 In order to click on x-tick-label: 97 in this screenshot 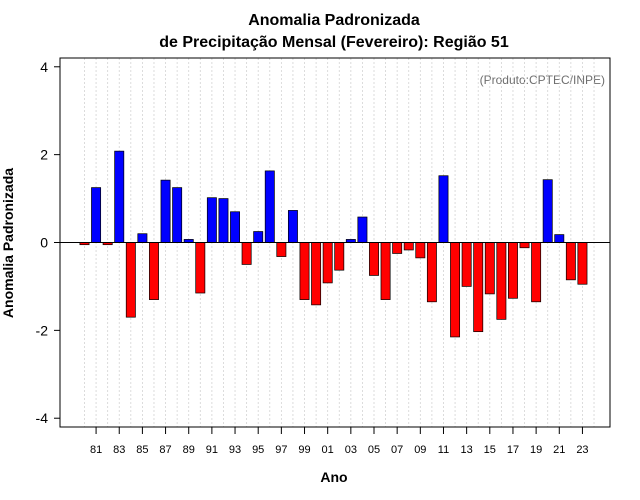, I will do `click(281, 450)`.